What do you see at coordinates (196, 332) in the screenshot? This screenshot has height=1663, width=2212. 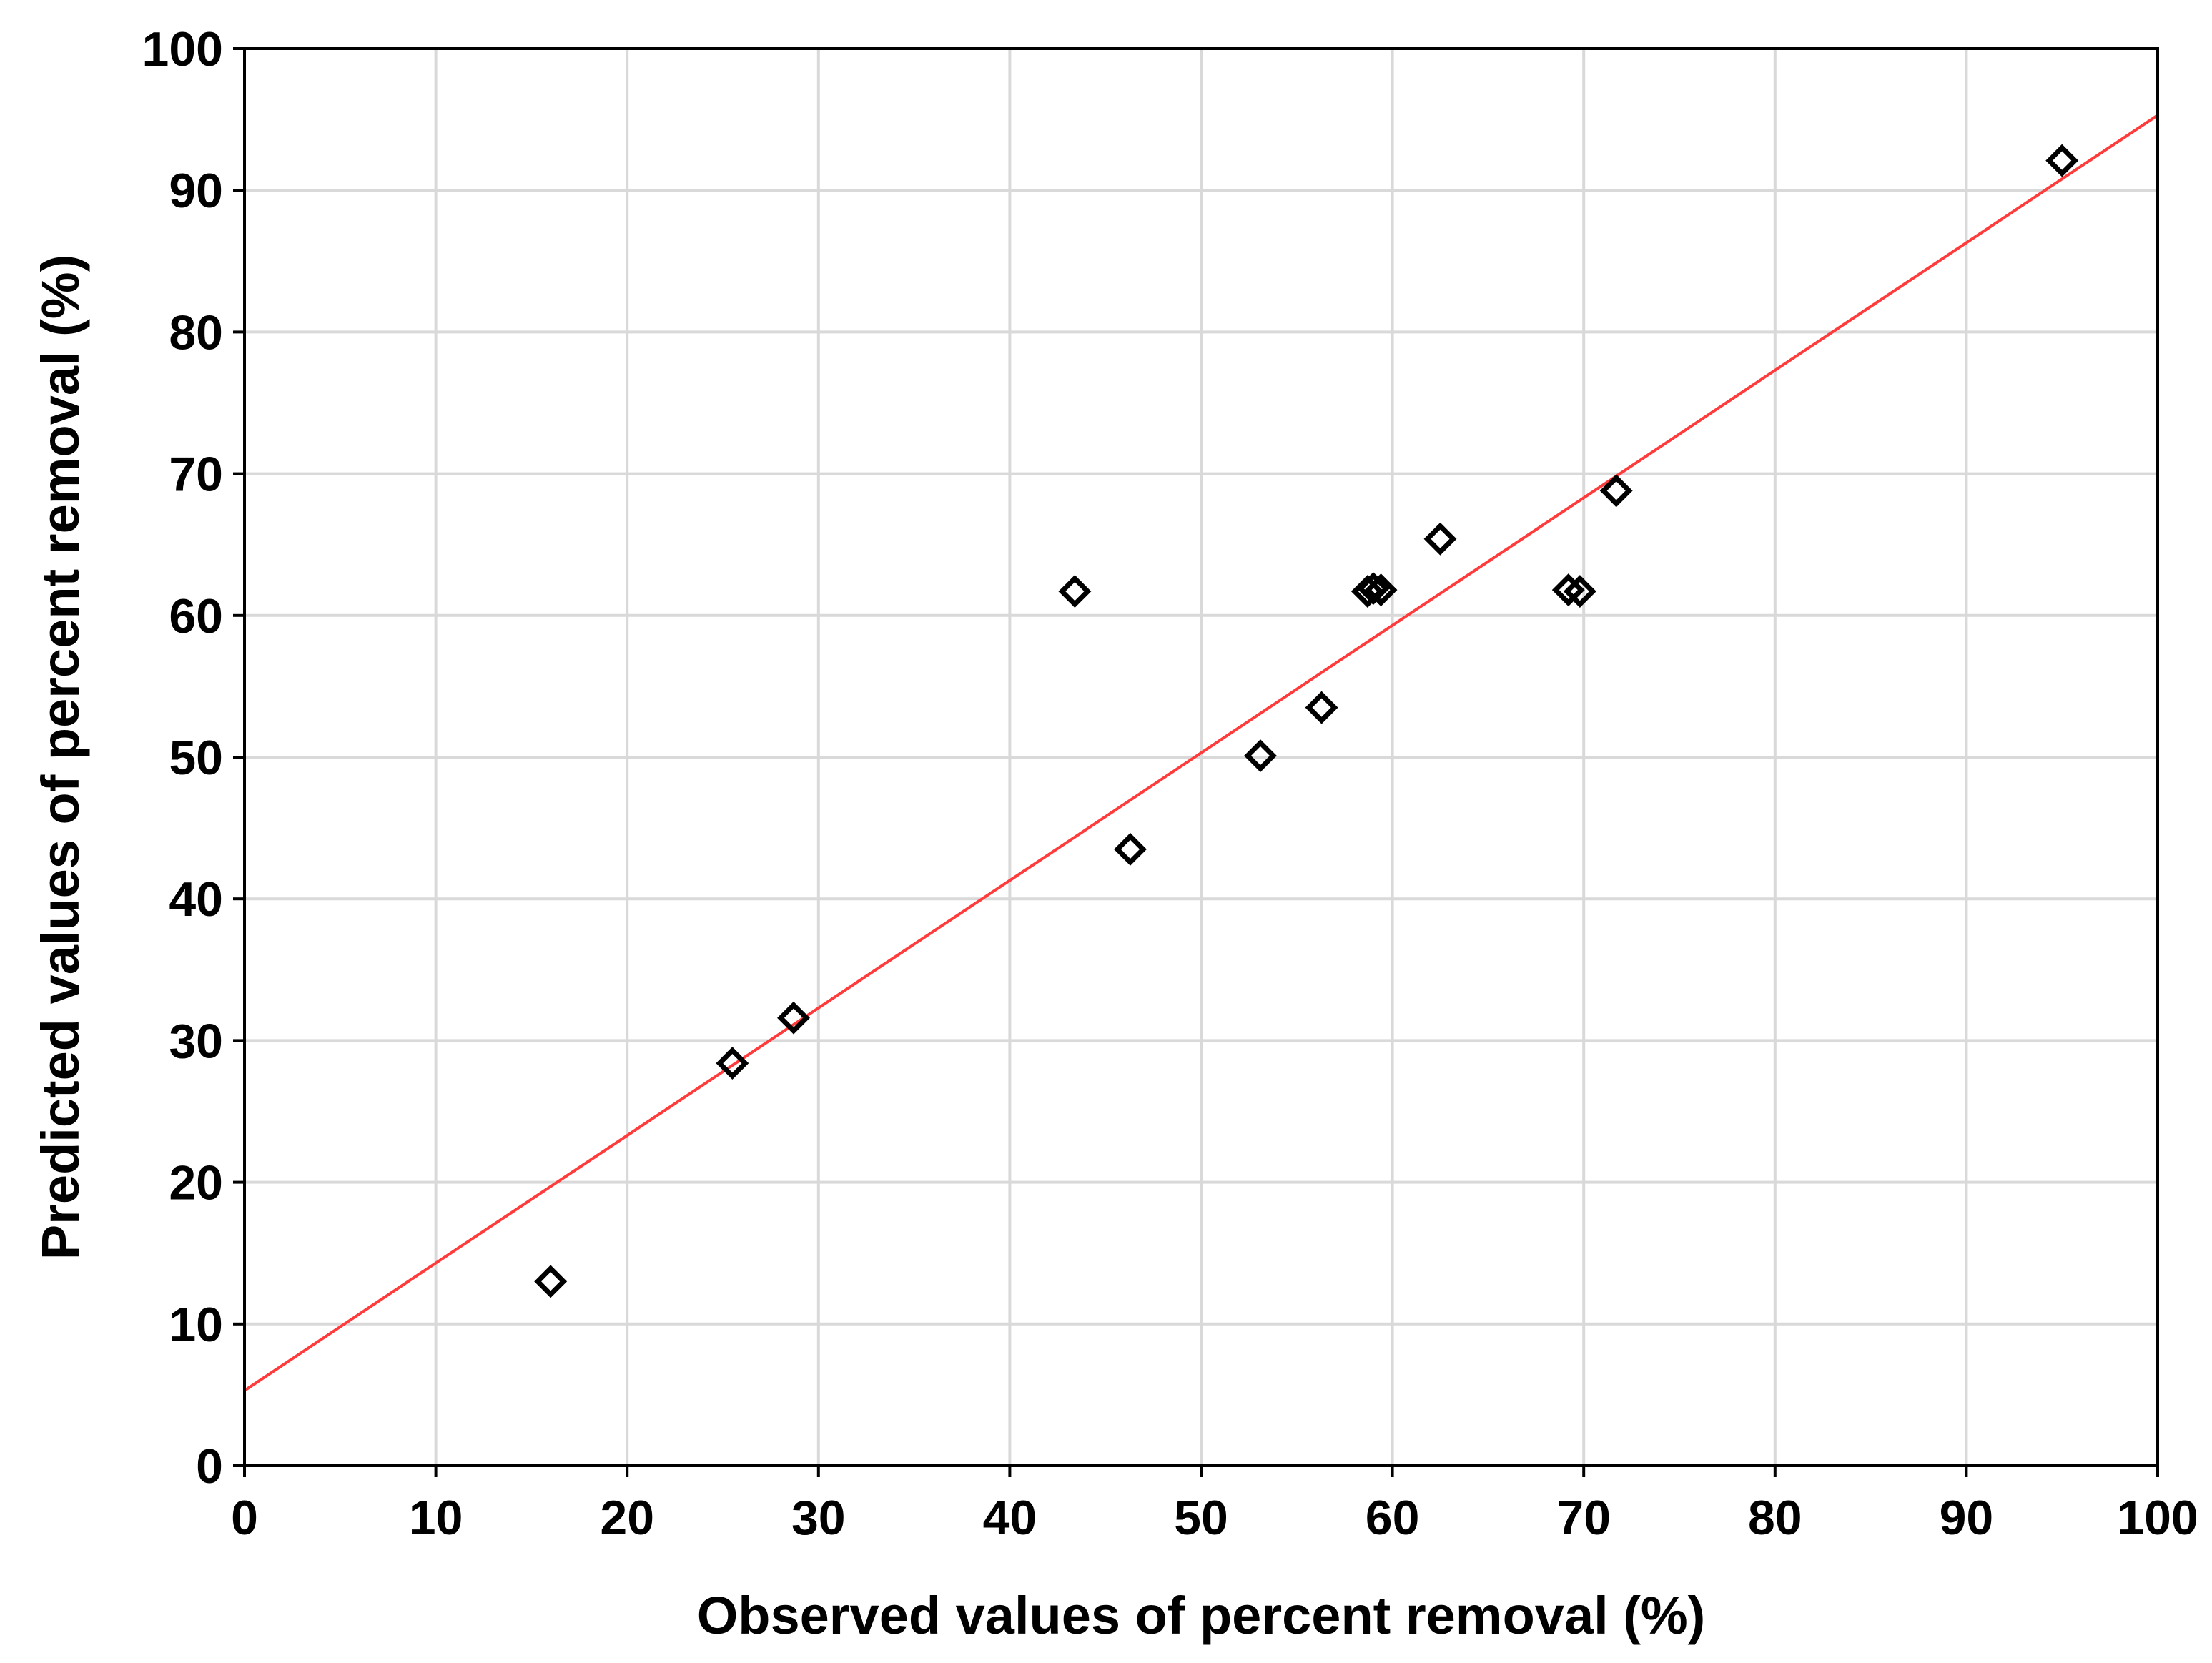 I see `y-tick-label: 80` at bounding box center [196, 332].